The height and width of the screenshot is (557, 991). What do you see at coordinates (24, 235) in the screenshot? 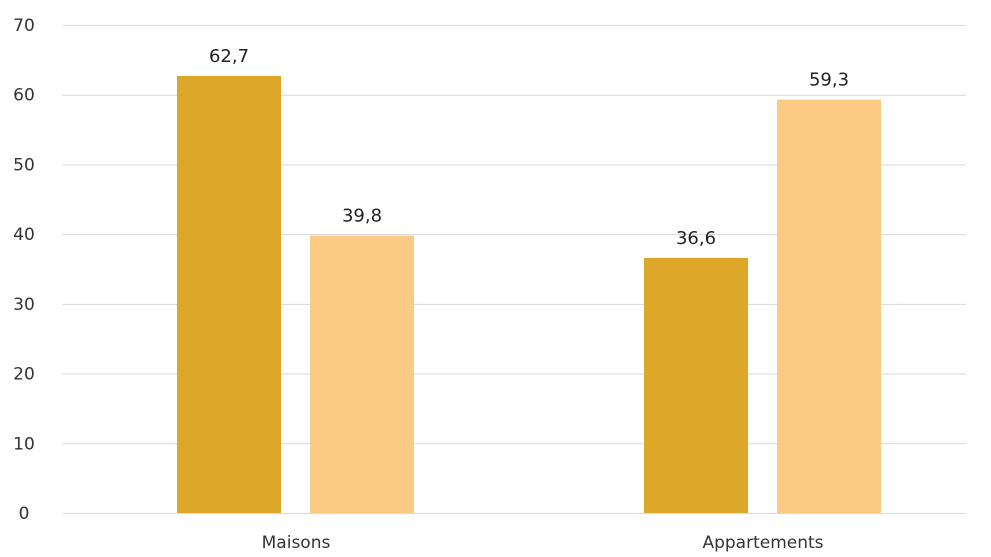
I see `y-tick-label-40: 40` at bounding box center [24, 235].